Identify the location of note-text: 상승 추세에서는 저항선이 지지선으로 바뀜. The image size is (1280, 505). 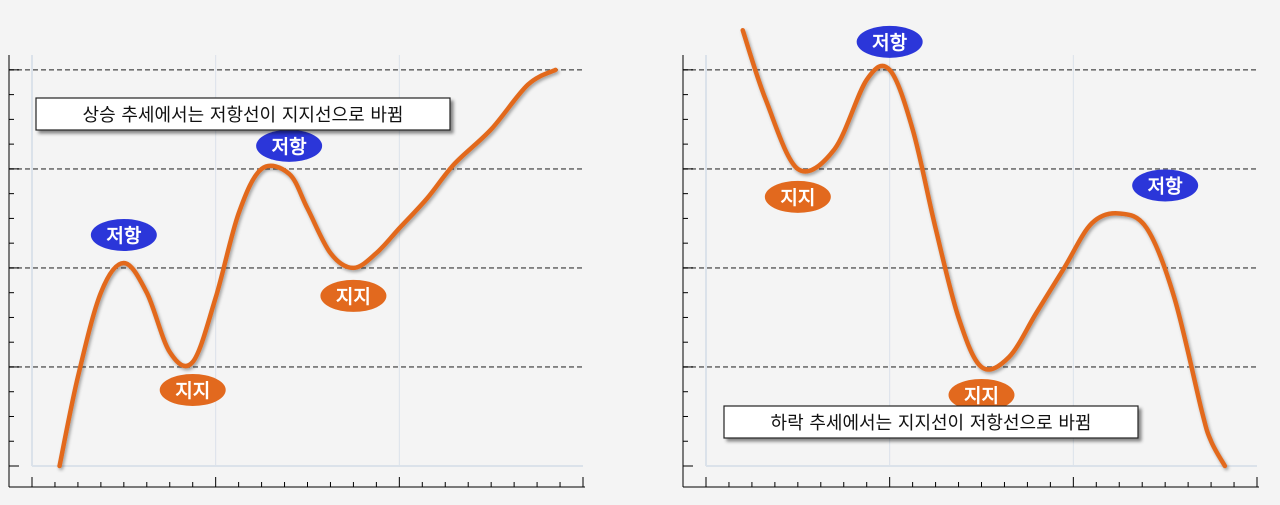
(243, 115).